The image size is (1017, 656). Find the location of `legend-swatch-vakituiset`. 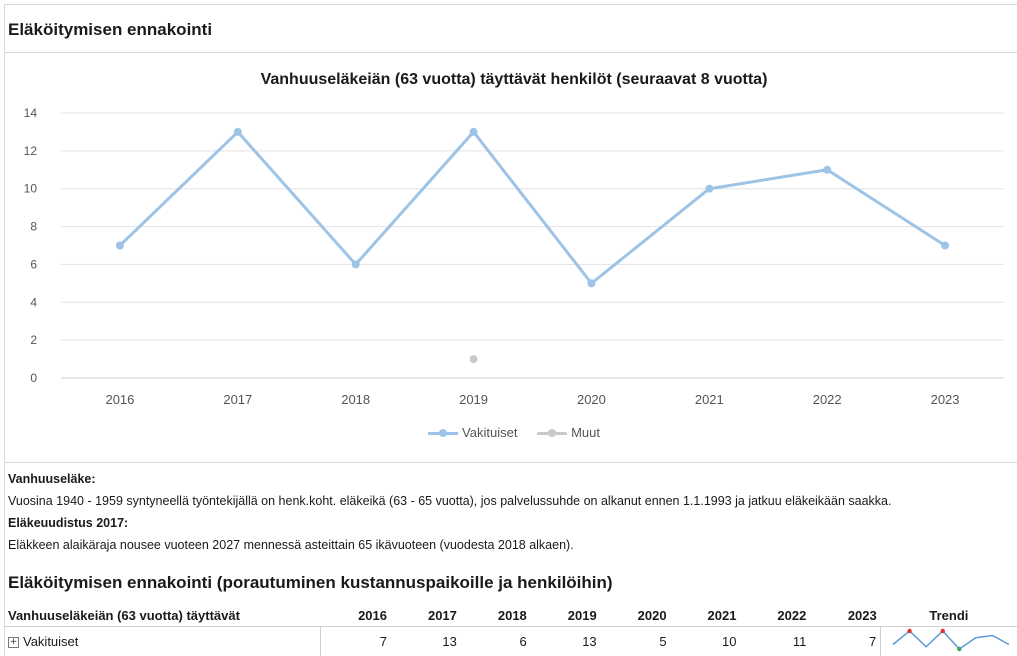

legend-swatch-vakituiset is located at coordinates (443, 433).